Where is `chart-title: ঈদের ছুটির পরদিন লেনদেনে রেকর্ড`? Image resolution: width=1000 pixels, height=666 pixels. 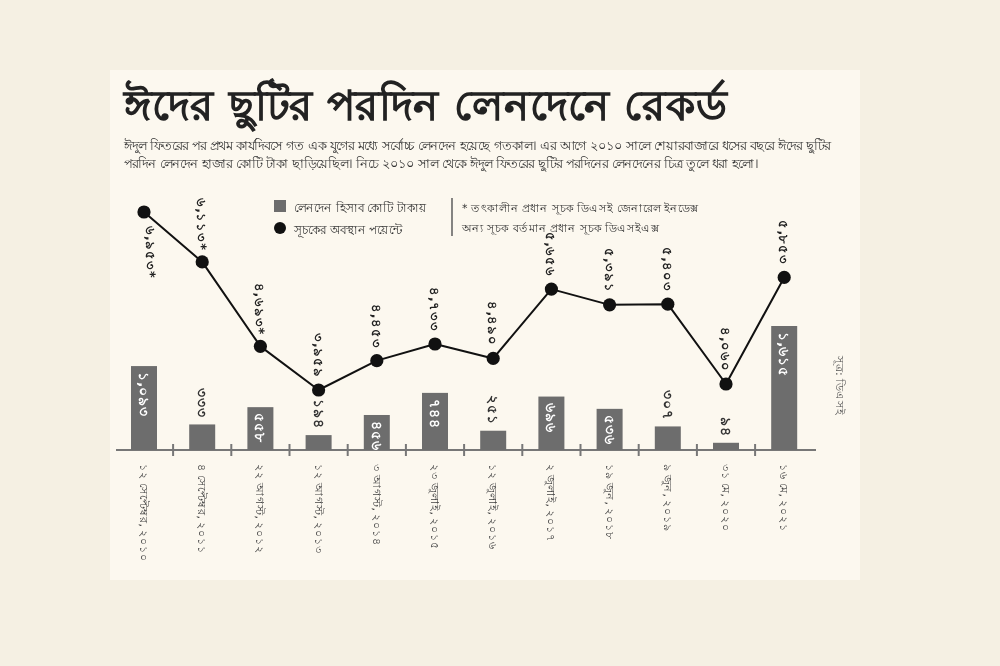 chart-title: ঈদের ছুটির পরদিন লেনদেনে রেকর্ড is located at coordinates (426, 105).